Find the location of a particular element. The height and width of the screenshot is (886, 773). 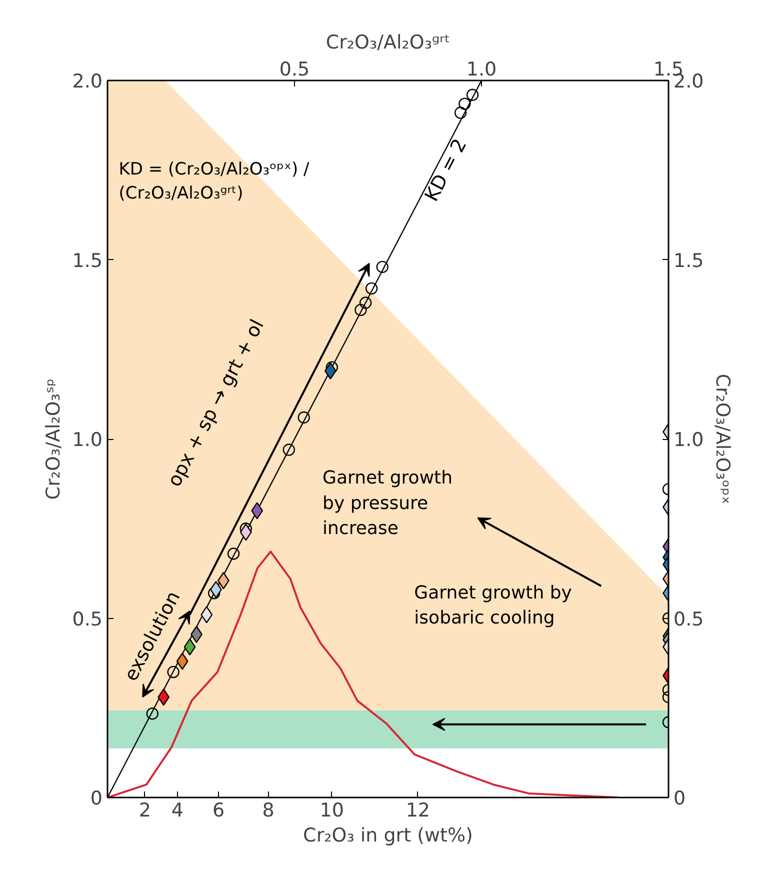

y-tick-label: 1.5 is located at coordinates (87, 261).